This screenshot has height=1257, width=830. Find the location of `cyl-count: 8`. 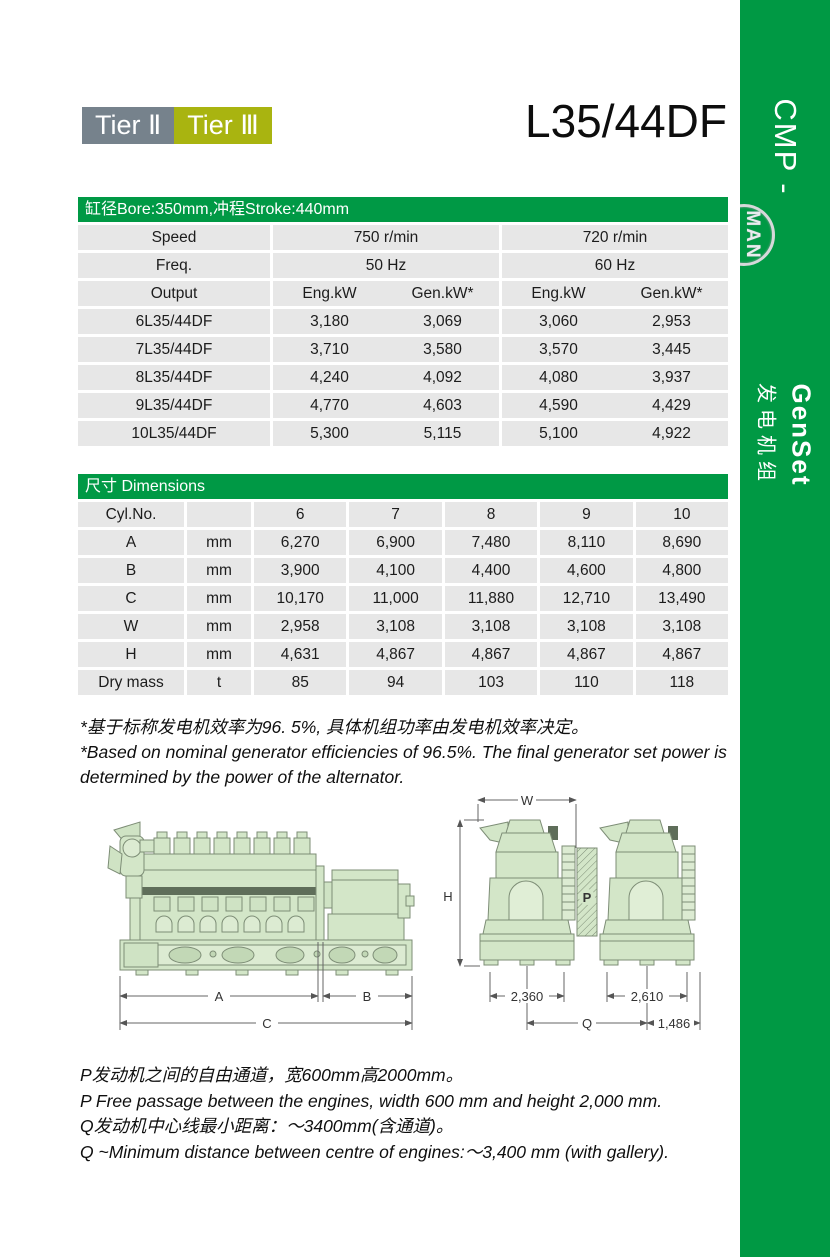

cyl-count: 8 is located at coordinates (491, 514).